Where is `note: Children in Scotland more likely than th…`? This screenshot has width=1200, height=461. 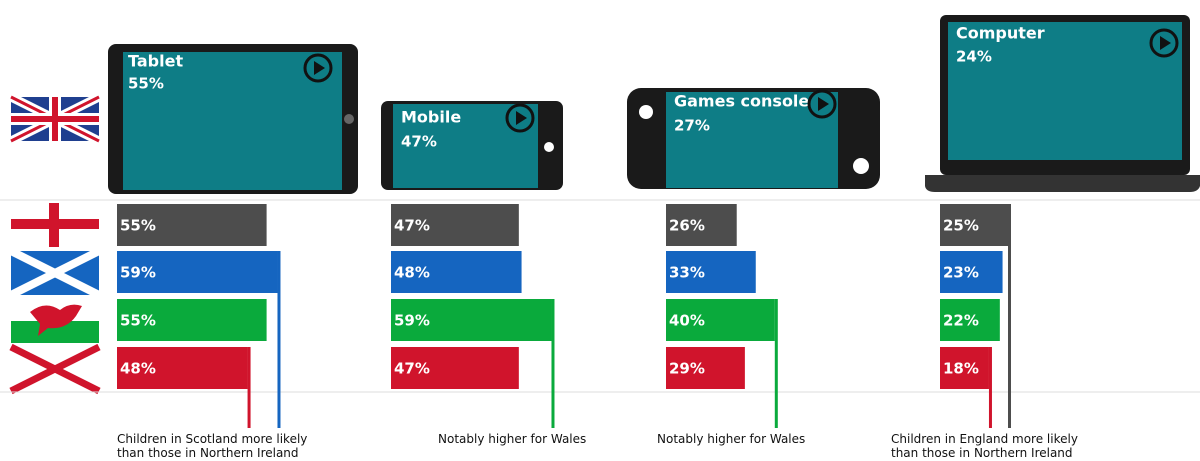 note: Children in Scotland more likely than th… is located at coordinates (212, 446).